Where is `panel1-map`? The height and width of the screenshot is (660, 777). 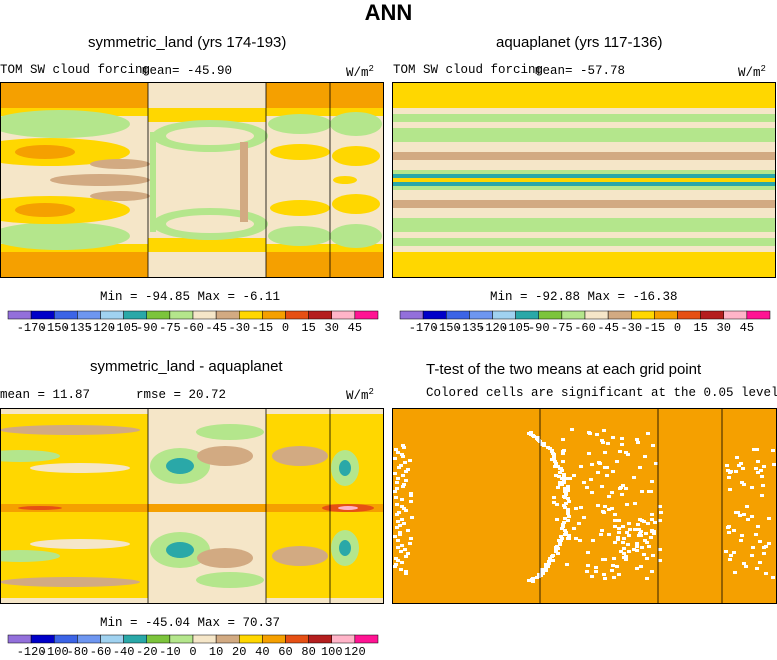 panel1-map is located at coordinates (192, 180).